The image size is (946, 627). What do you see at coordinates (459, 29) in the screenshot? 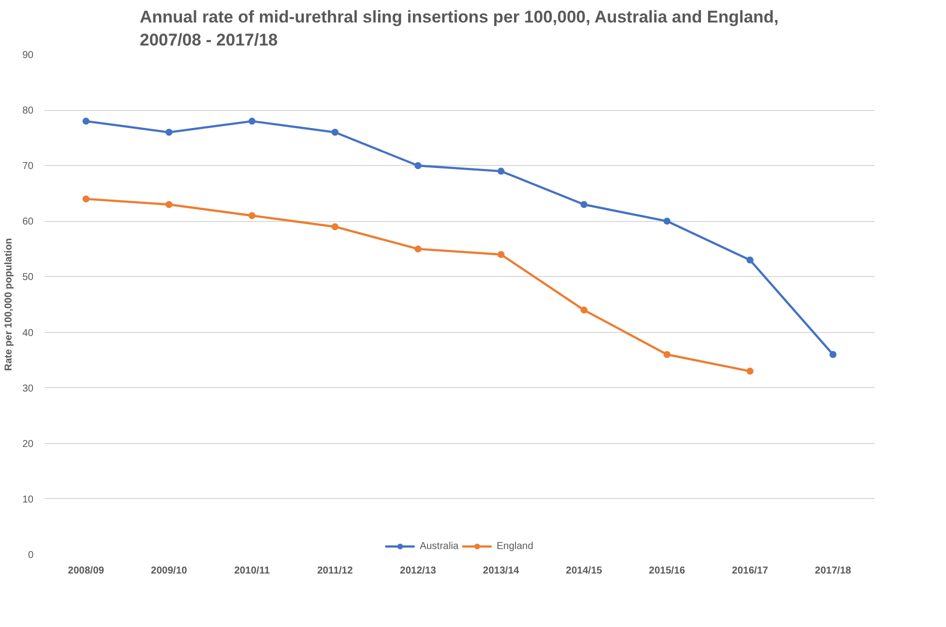
I see `chart-title: Annual rate of mid-urethral sling insertions per 100,000, Australia and England, 2007/08 - 2017/18` at bounding box center [459, 29].